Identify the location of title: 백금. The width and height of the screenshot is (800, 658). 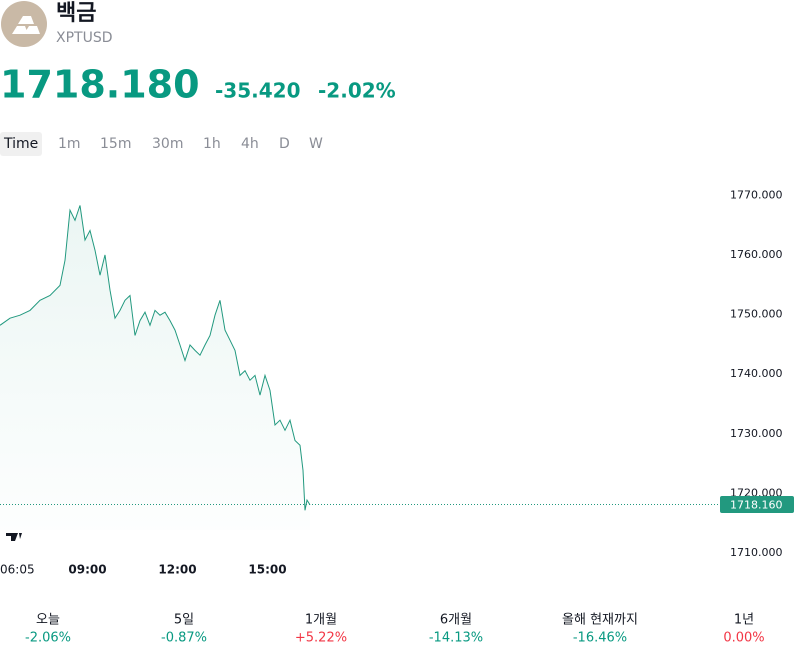
(76, 13).